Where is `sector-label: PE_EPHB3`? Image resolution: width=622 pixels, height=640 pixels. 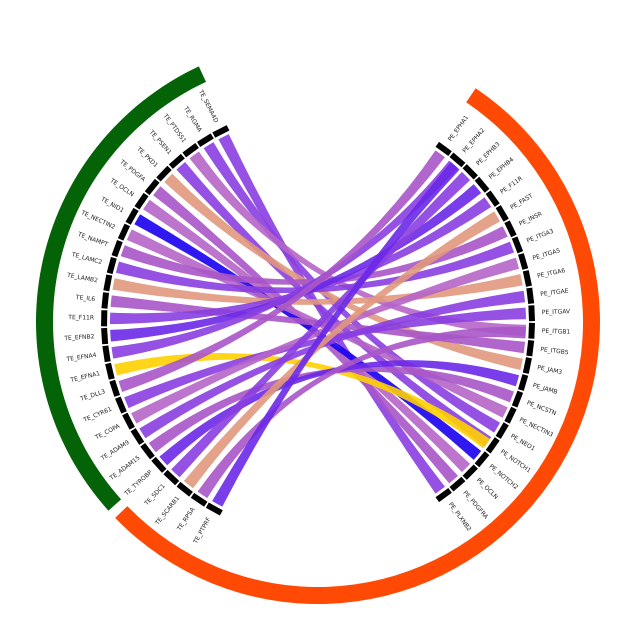
sector-label: PE_EPHB3 is located at coordinates (488, 154).